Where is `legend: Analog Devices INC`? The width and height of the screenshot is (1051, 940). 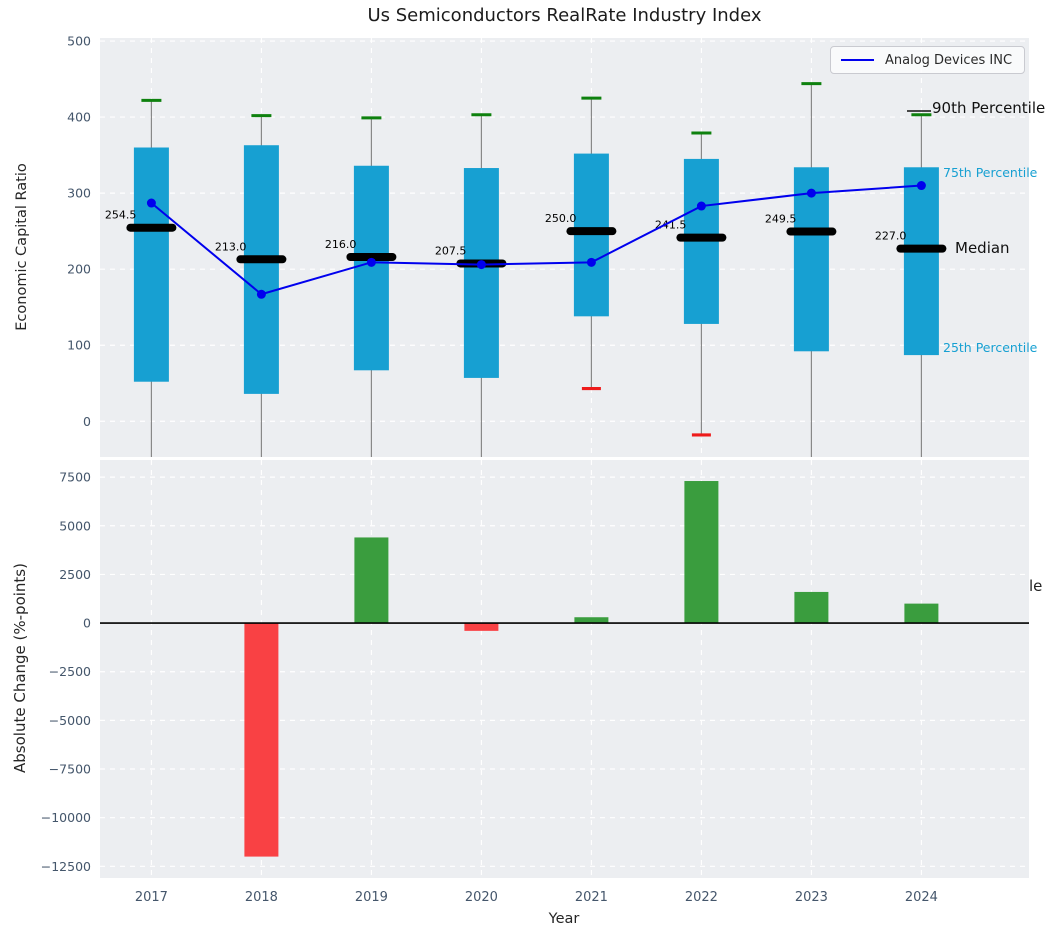 legend: Analog Devices INC is located at coordinates (928, 60).